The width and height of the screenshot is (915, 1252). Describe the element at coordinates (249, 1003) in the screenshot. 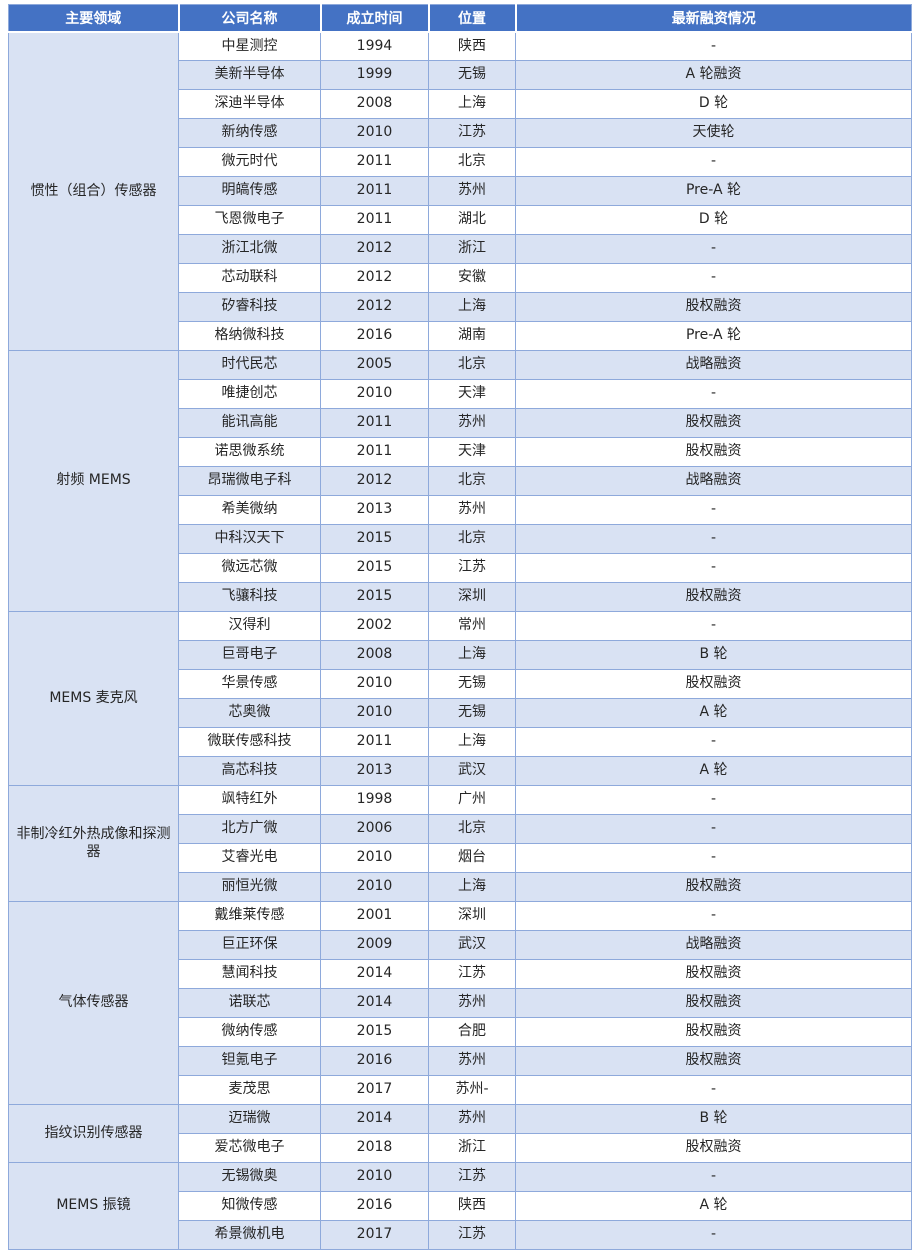

I see `company-cell: 诺联芯` at that location.